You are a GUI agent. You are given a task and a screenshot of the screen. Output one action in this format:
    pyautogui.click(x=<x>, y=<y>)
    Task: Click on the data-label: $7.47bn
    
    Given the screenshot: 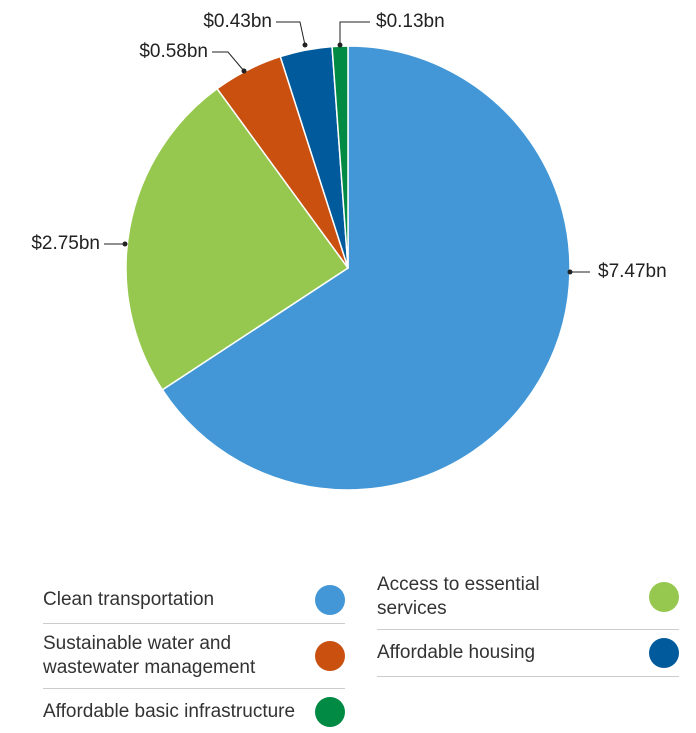 What is the action you would take?
    pyautogui.click(x=632, y=271)
    